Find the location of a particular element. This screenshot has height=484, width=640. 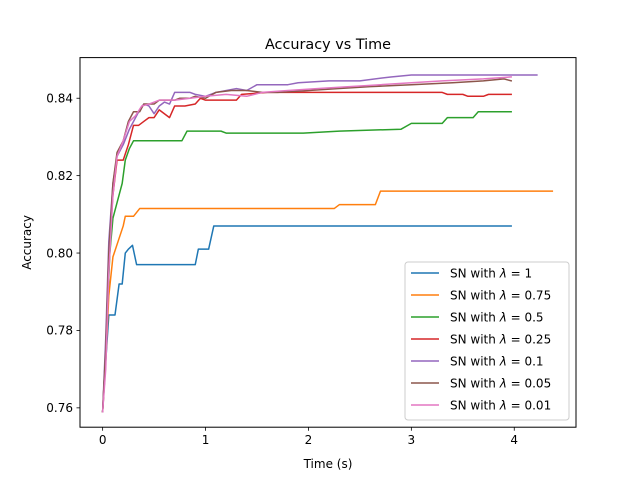

chart-title: Accuracy vs Time is located at coordinates (328, 45).